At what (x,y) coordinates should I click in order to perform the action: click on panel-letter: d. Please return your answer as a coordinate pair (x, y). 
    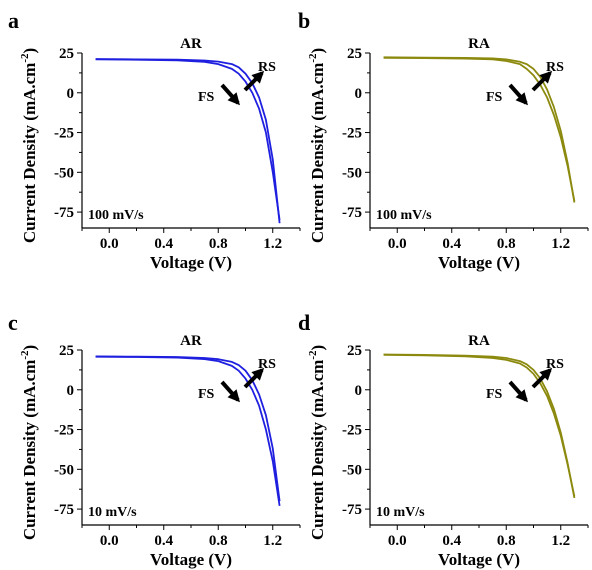
    Looking at the image, I should click on (304, 322).